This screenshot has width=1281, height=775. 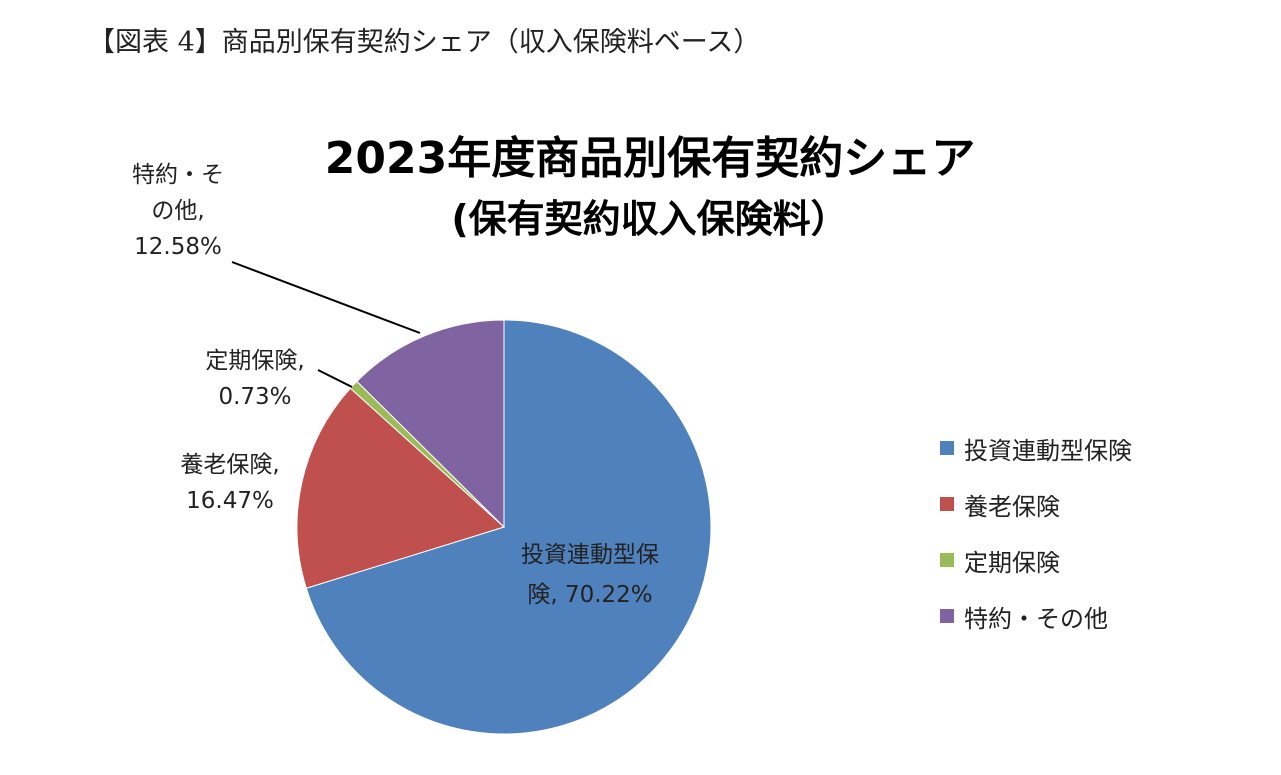 I want to click on legend-item: 定期保険, so click(x=1036, y=560).